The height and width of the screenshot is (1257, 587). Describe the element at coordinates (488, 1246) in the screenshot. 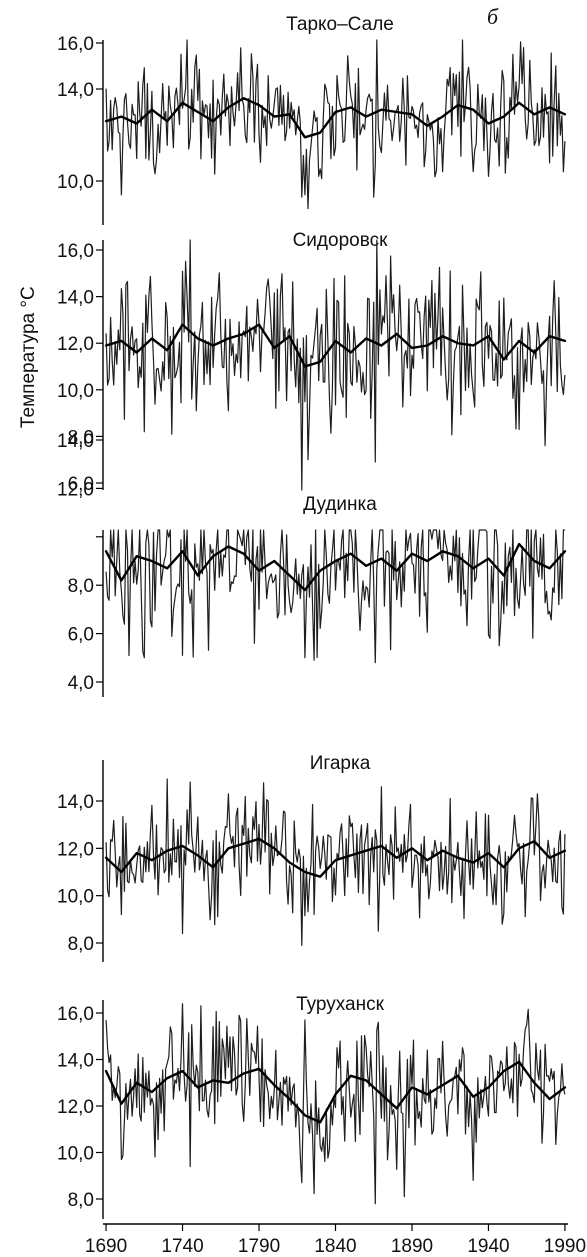

I see `x-tick-label: 1940` at that location.